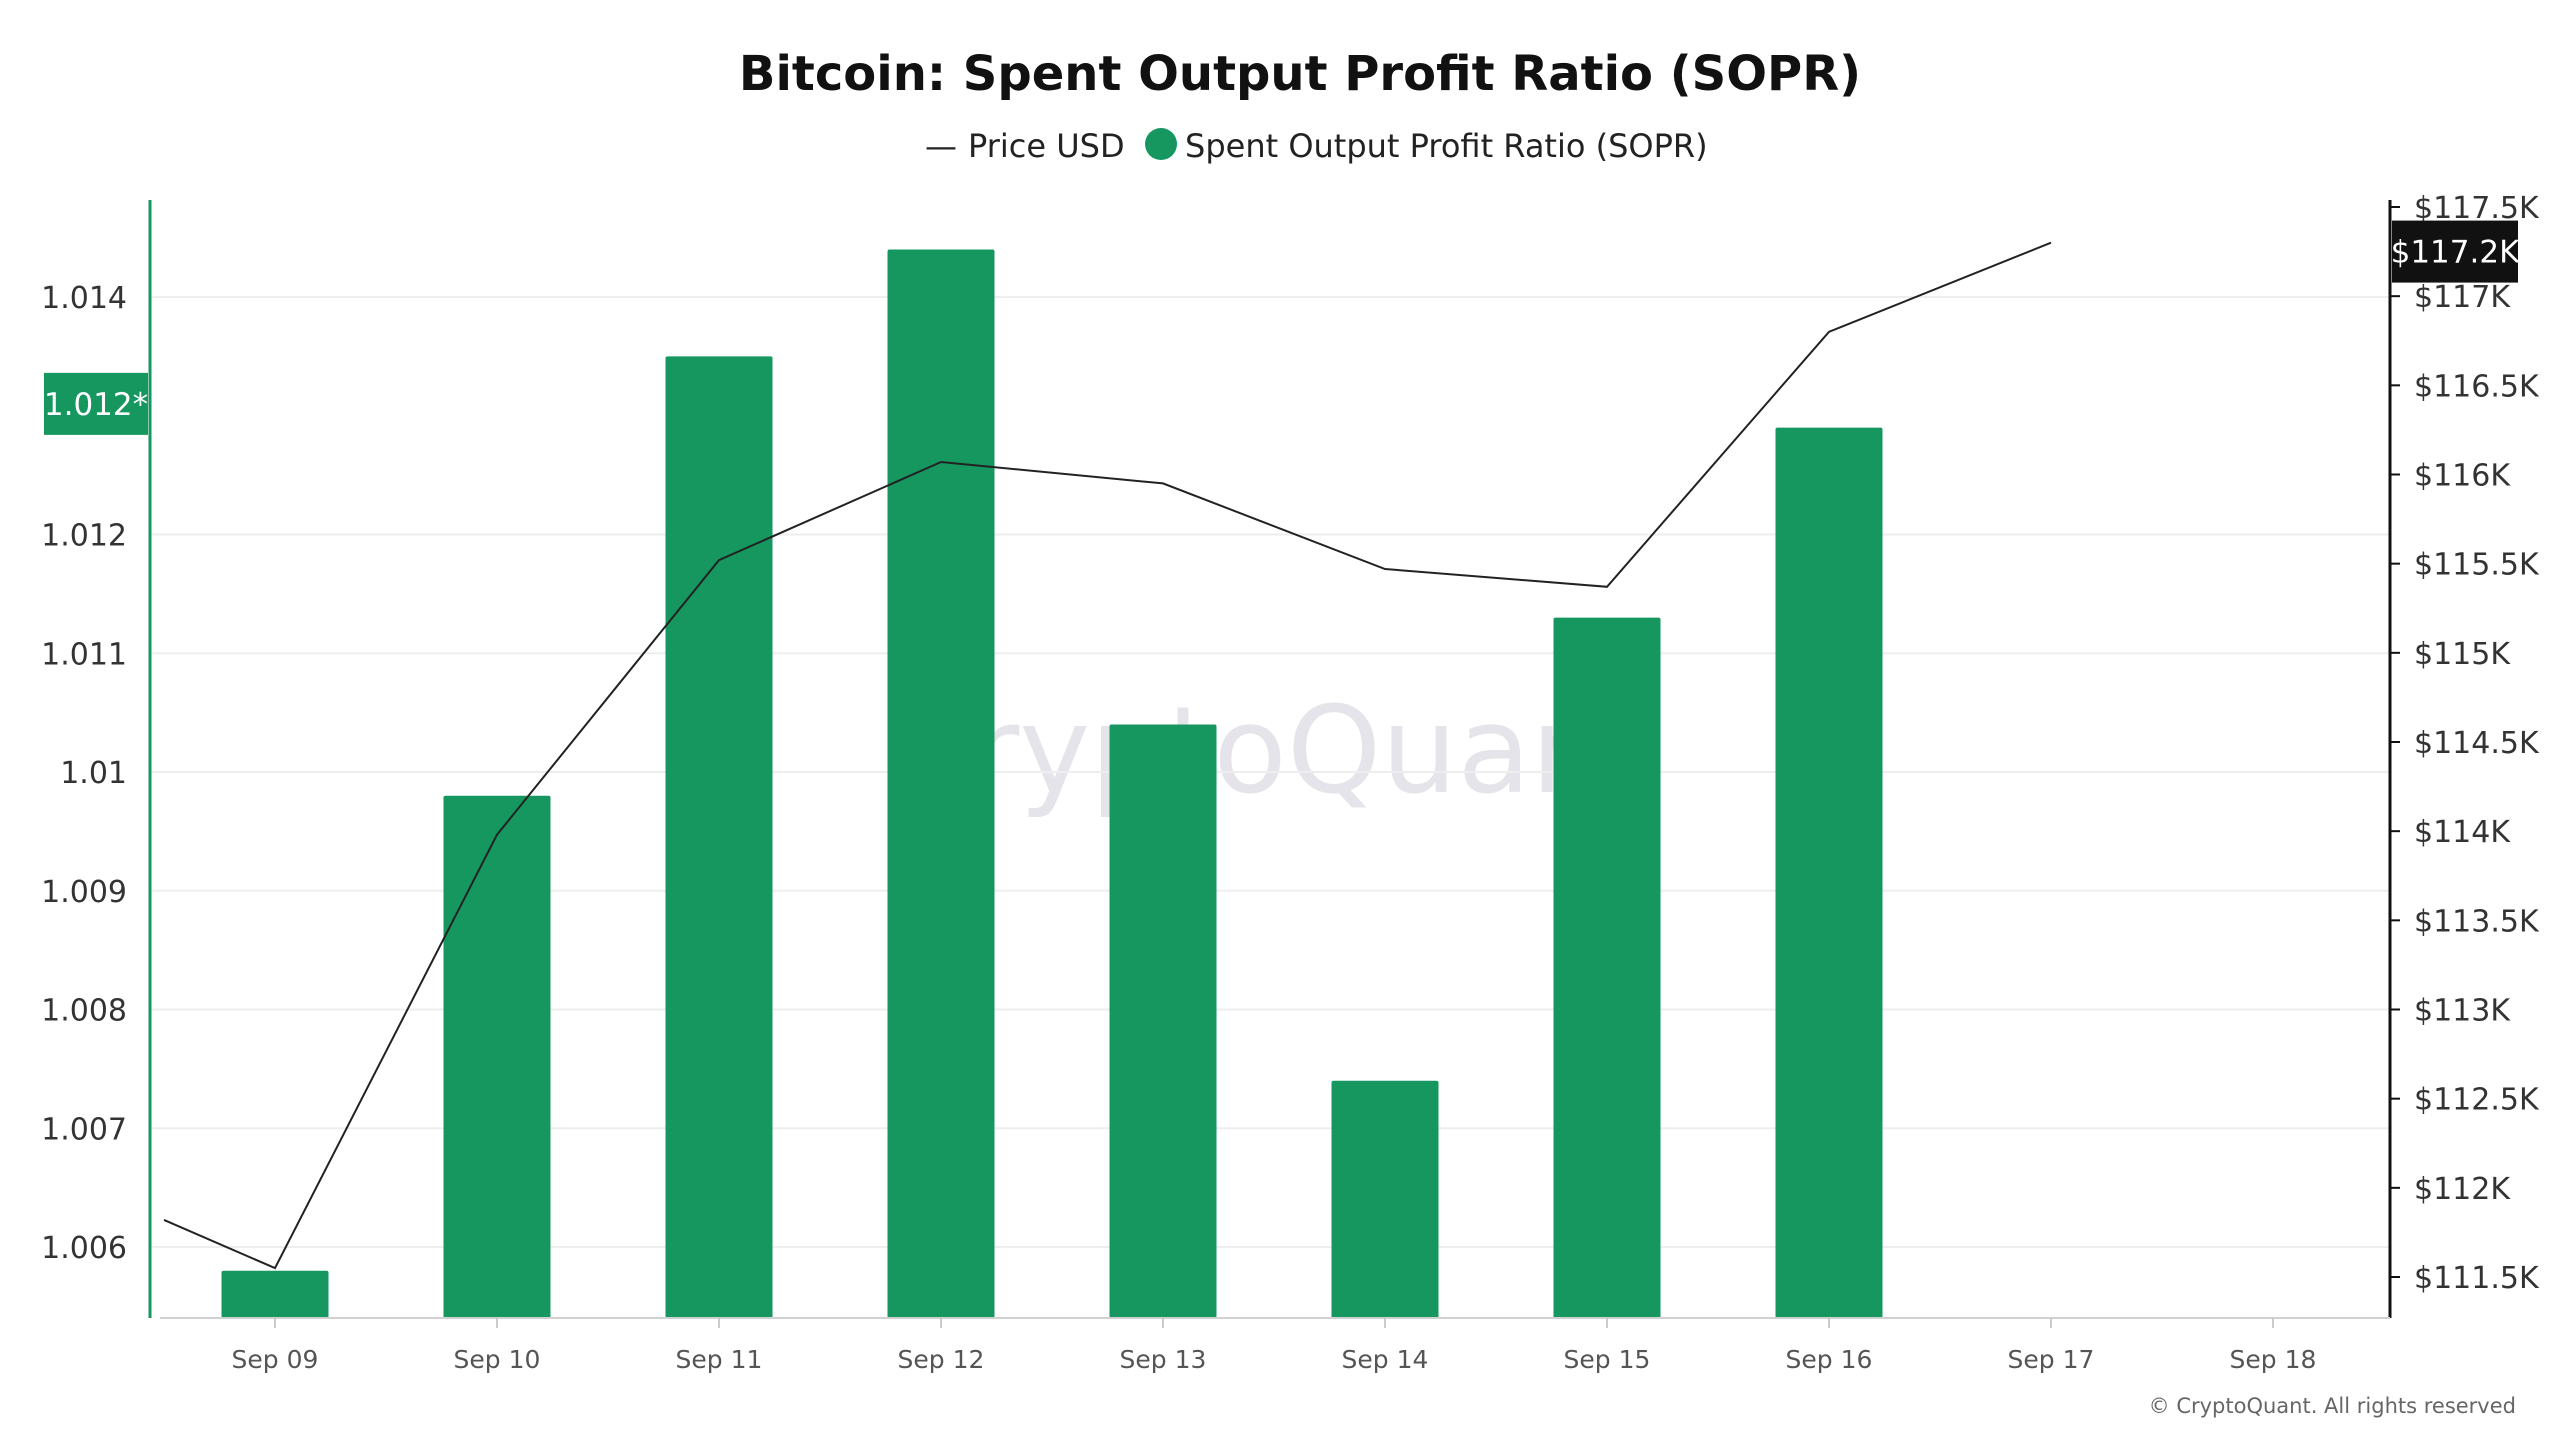 This screenshot has height=1440, width=2560. I want to click on left-tick-label-6: 1.012, so click(84, 536).